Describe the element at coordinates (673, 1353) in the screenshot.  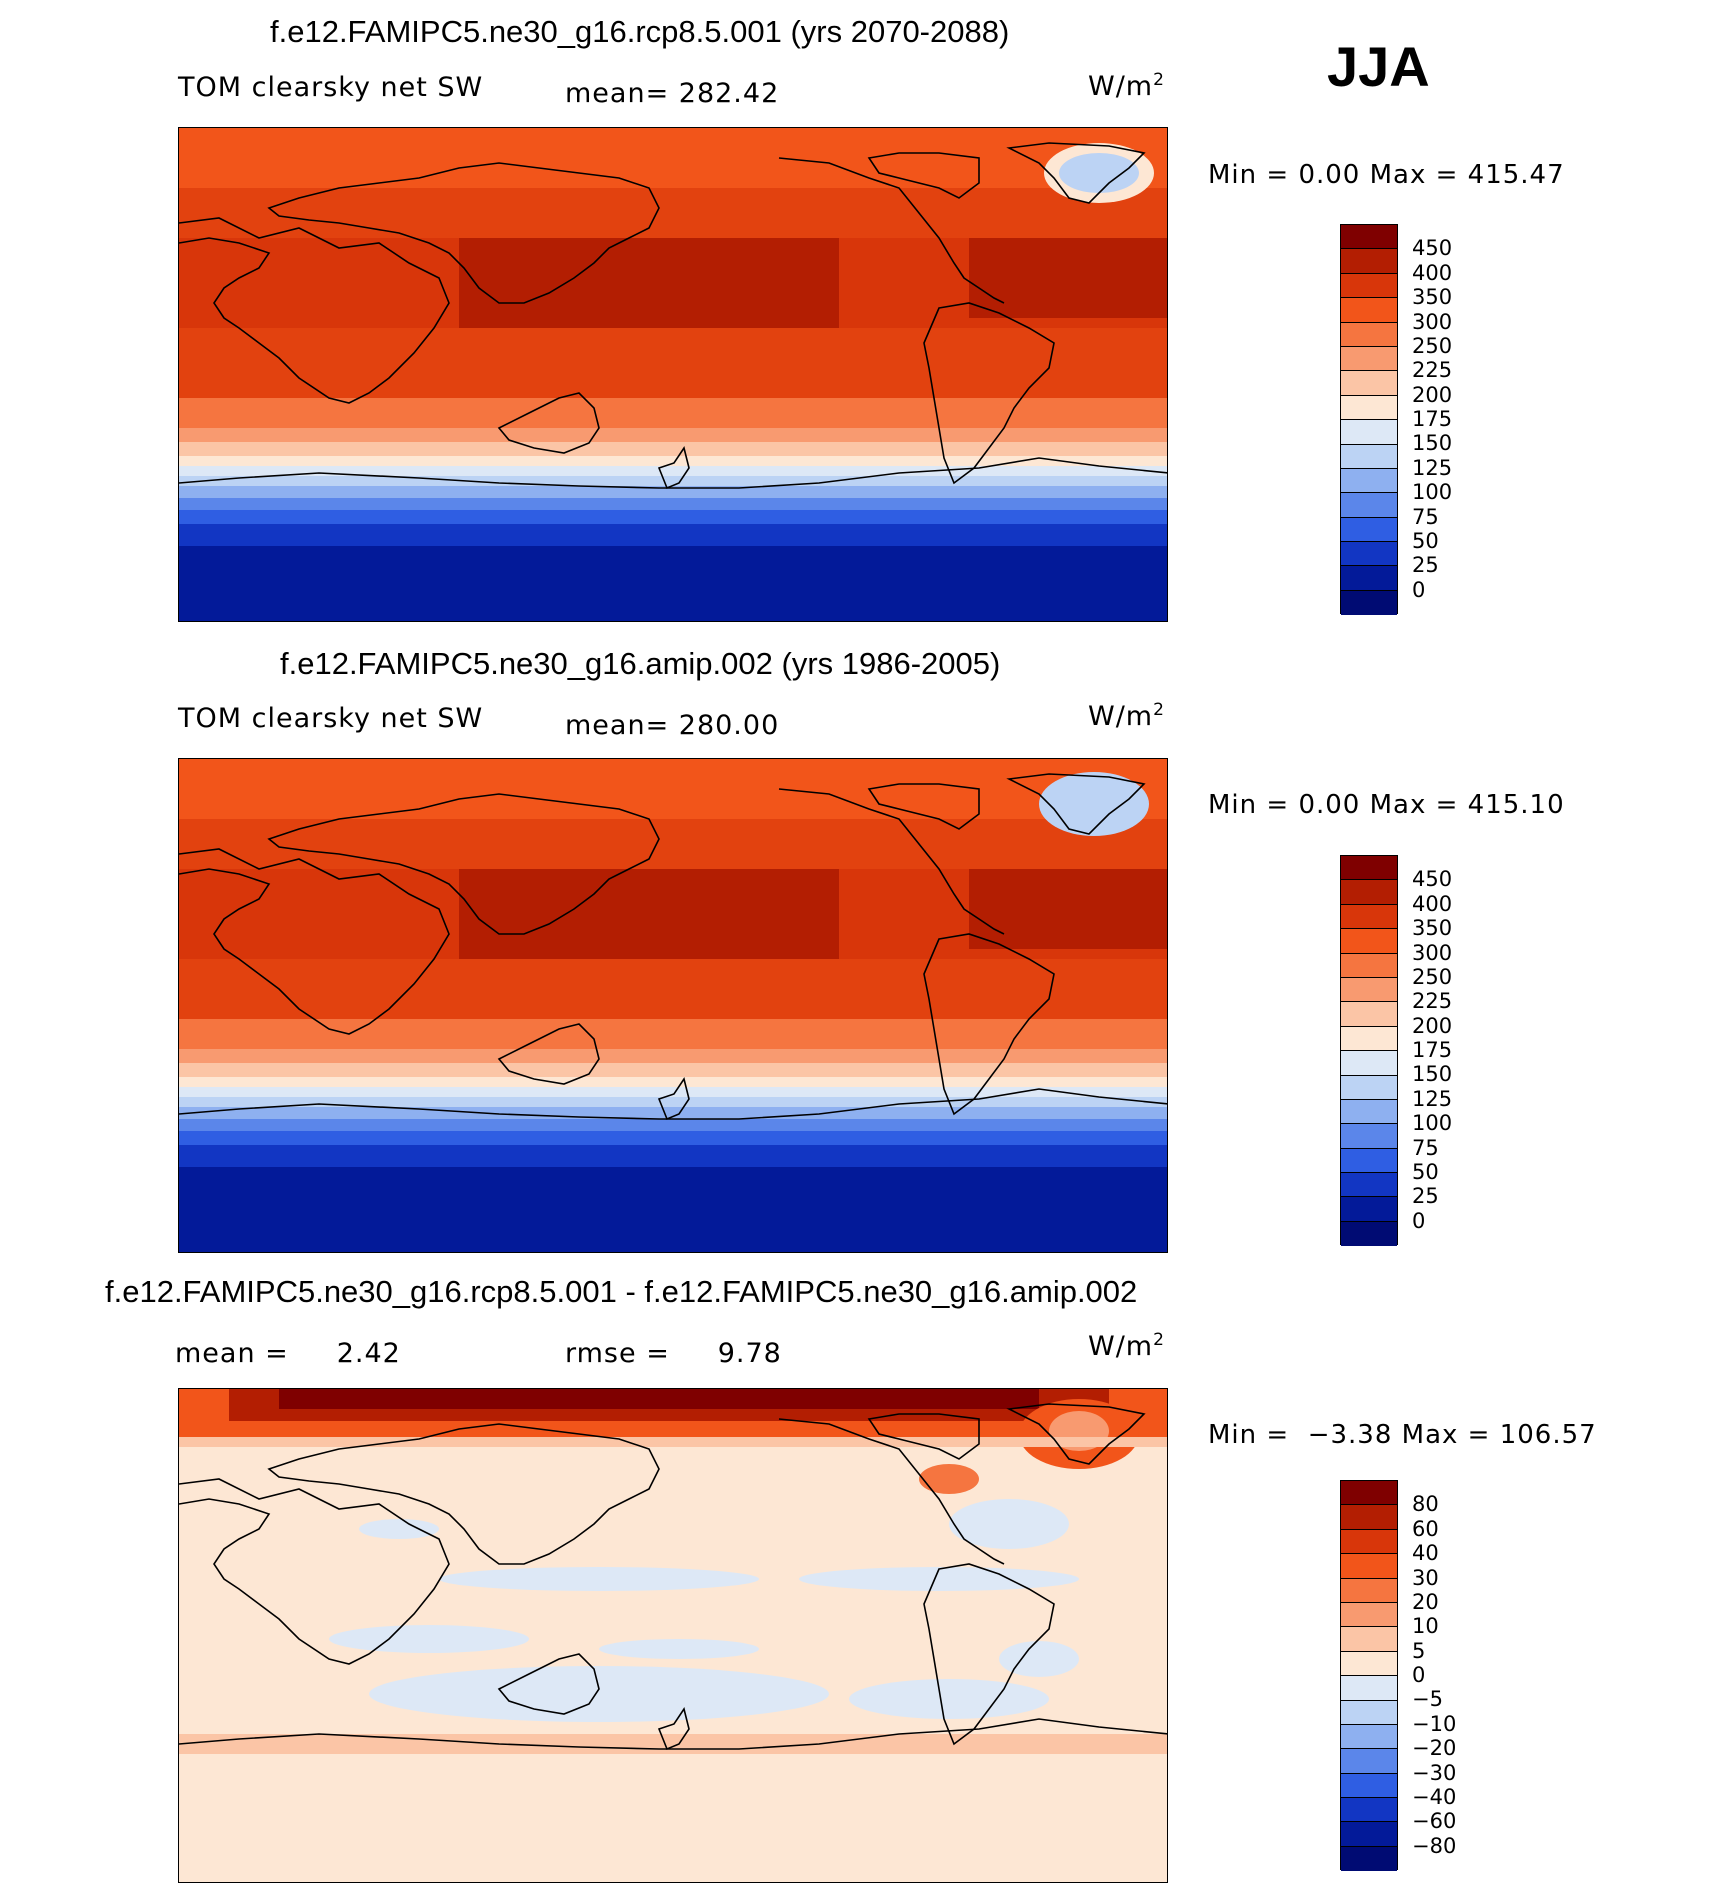
I see `panel-3-rmse-label: rmse = 9.78` at that location.